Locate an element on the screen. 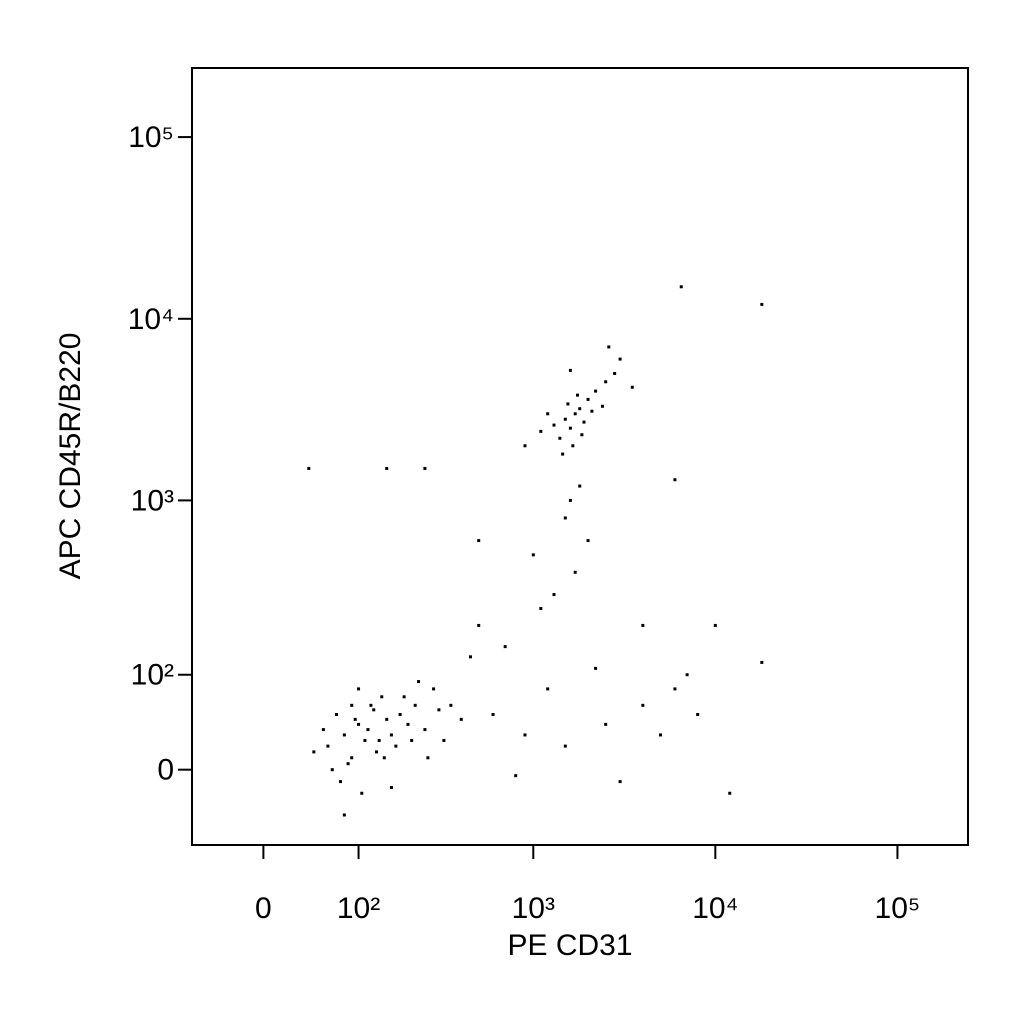 Image resolution: width=1024 pixels, height=1024 pixels. y-tick-label: 10⁴ is located at coordinates (151, 319).